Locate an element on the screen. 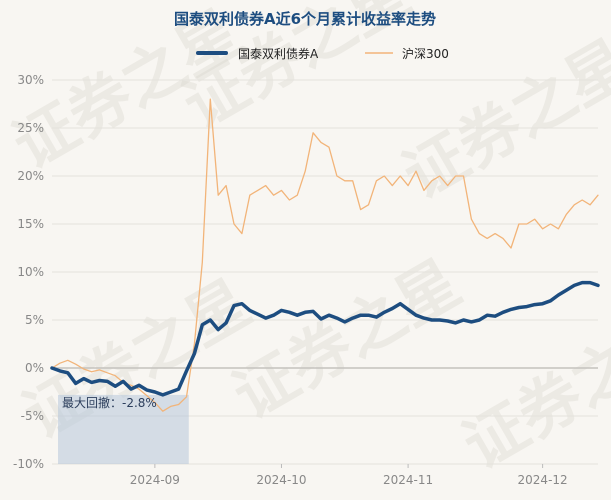  max-drawdown-label: 最大回撤：-2.8% is located at coordinates (109, 402).